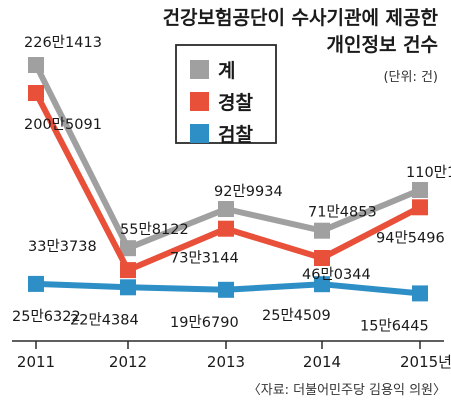 The image size is (451, 403). Describe the element at coordinates (394, 325) in the screenshot. I see `data-label-prosecution-4: 15만6445` at that location.